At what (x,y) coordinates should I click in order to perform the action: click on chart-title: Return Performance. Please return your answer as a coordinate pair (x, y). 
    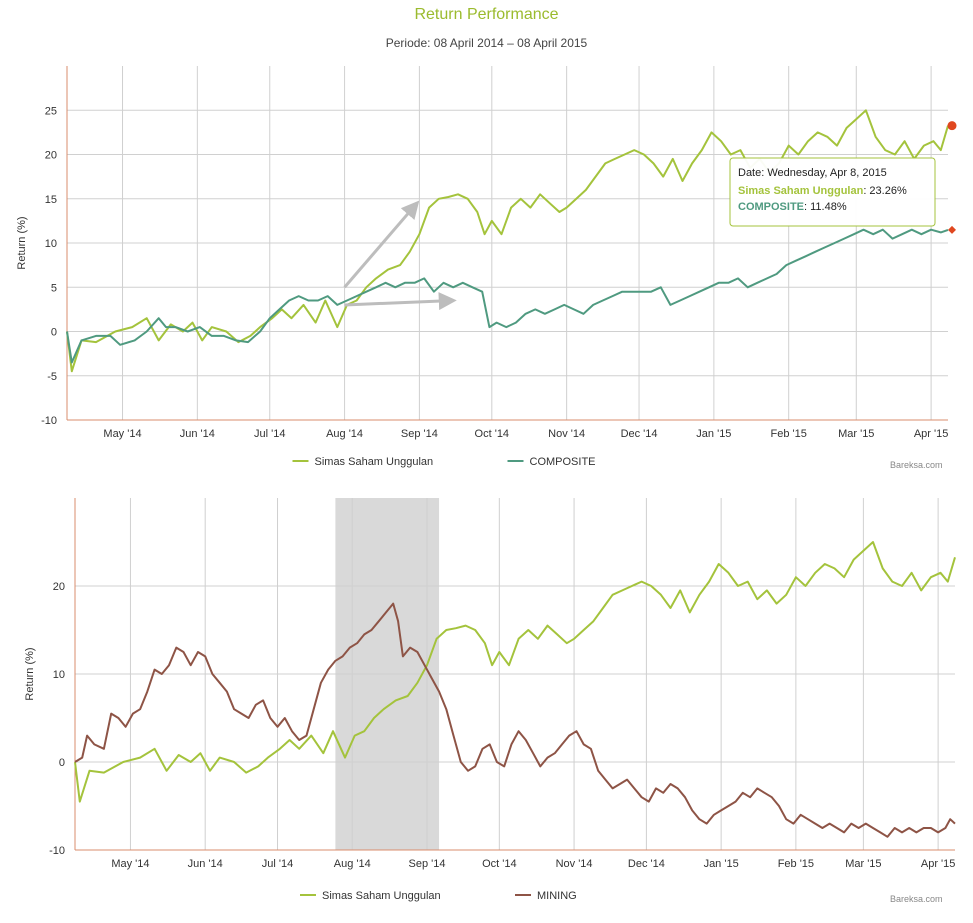
    Looking at the image, I should click on (486, 14).